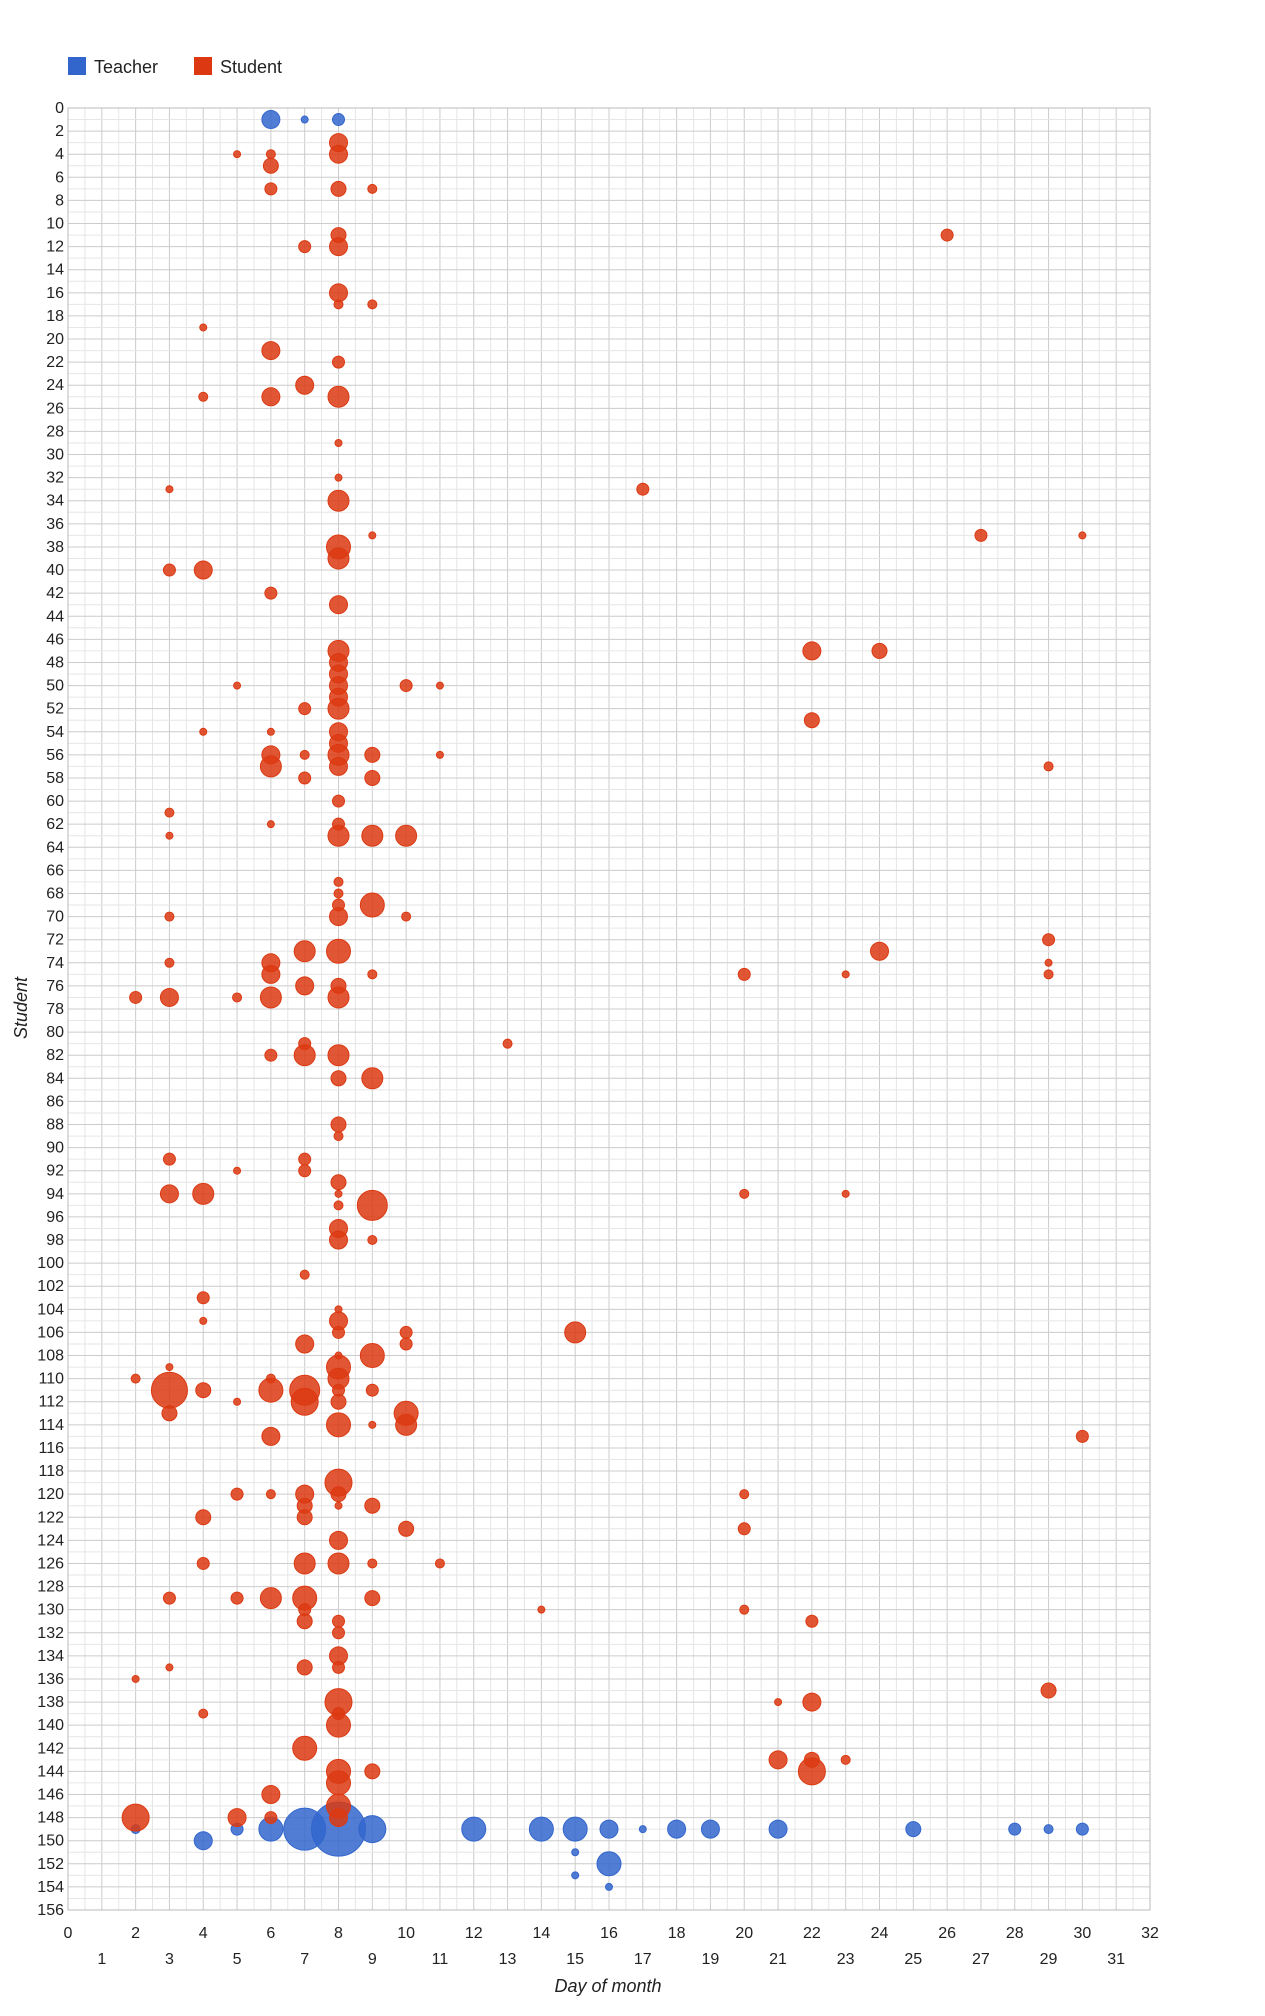 The height and width of the screenshot is (2016, 1265). What do you see at coordinates (55, 1055) in the screenshot?
I see `y-tick-label: 82` at bounding box center [55, 1055].